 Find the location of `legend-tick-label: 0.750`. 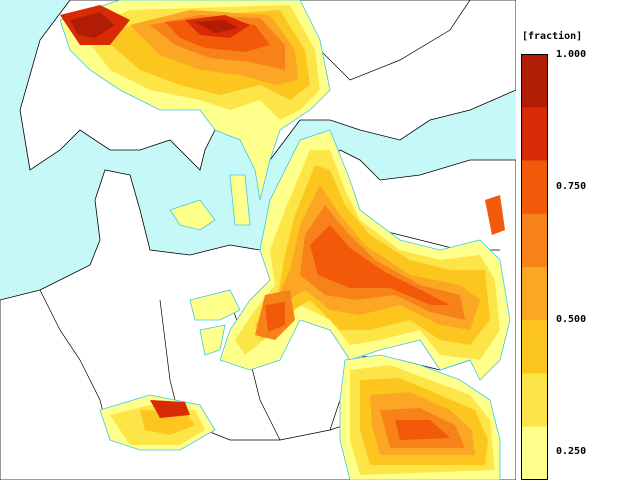

legend-tick-label: 0.750 is located at coordinates (571, 186).